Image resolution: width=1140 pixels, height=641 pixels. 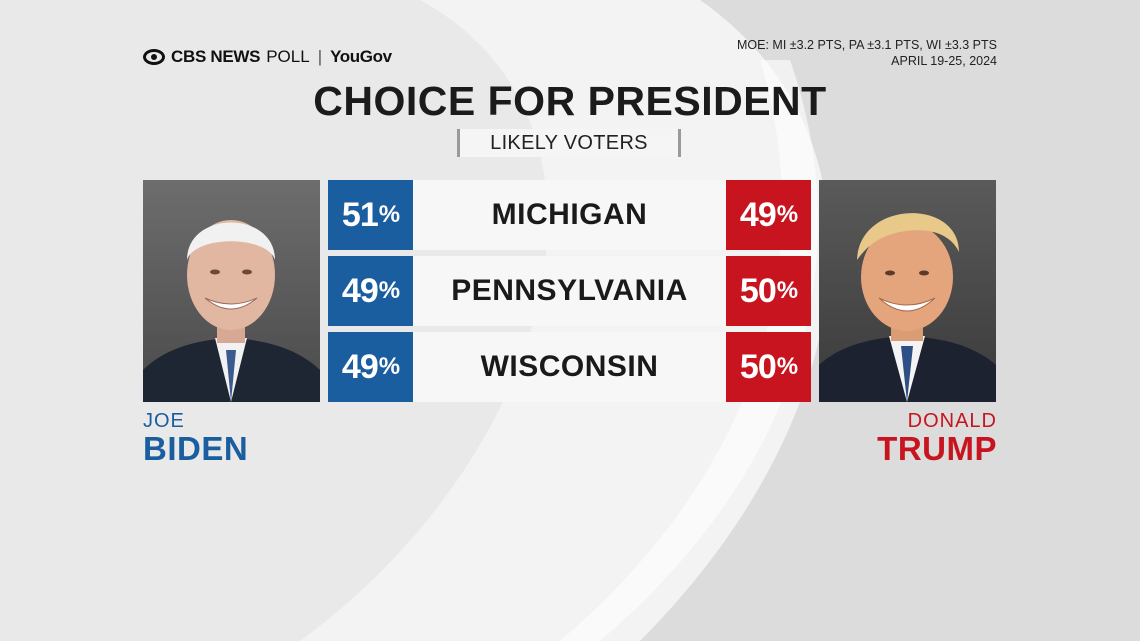 I want to click on state-row-michigan: 51% MICHIGAN 49%, so click(x=569, y=215).